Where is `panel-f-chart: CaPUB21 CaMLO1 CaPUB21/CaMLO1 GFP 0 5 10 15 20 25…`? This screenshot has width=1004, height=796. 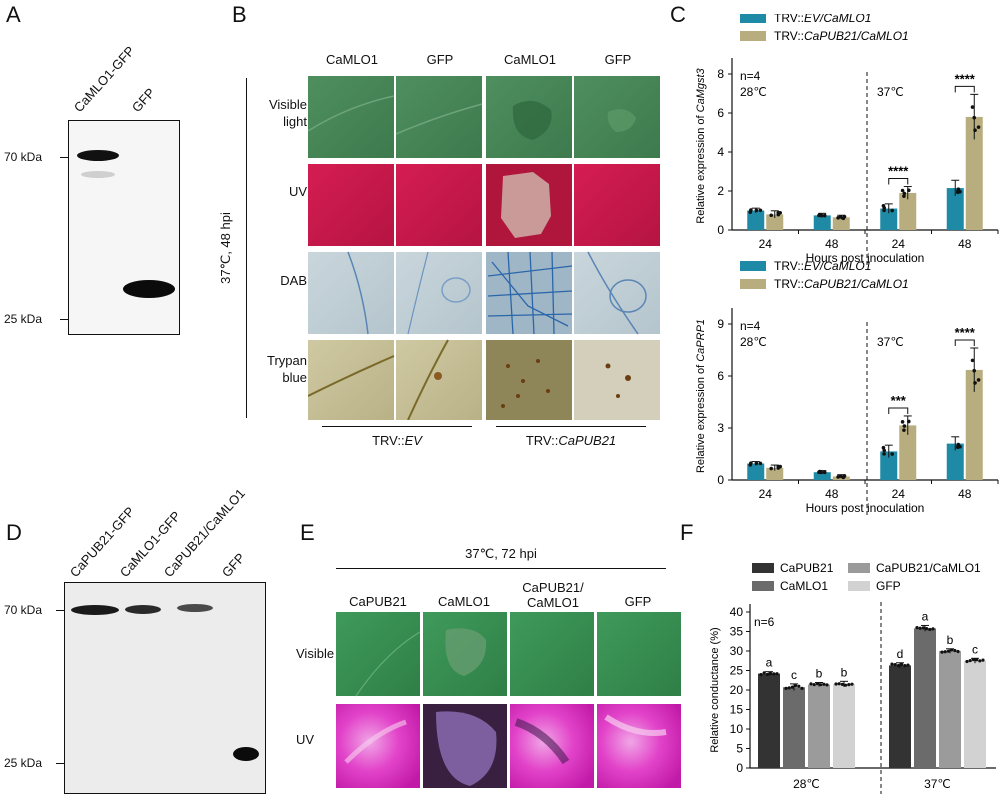 panel-f-chart: CaPUB21 CaMLO1 CaPUB21/CaMLO1 GFP 0 5 10 15 20 25… is located at coordinates (852, 677).